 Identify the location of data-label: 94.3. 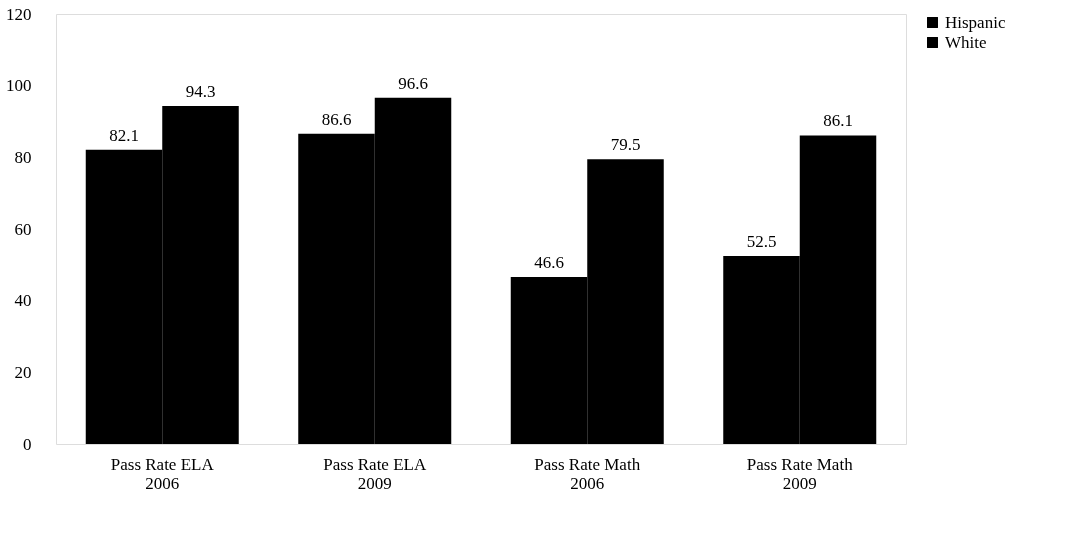
(200, 92).